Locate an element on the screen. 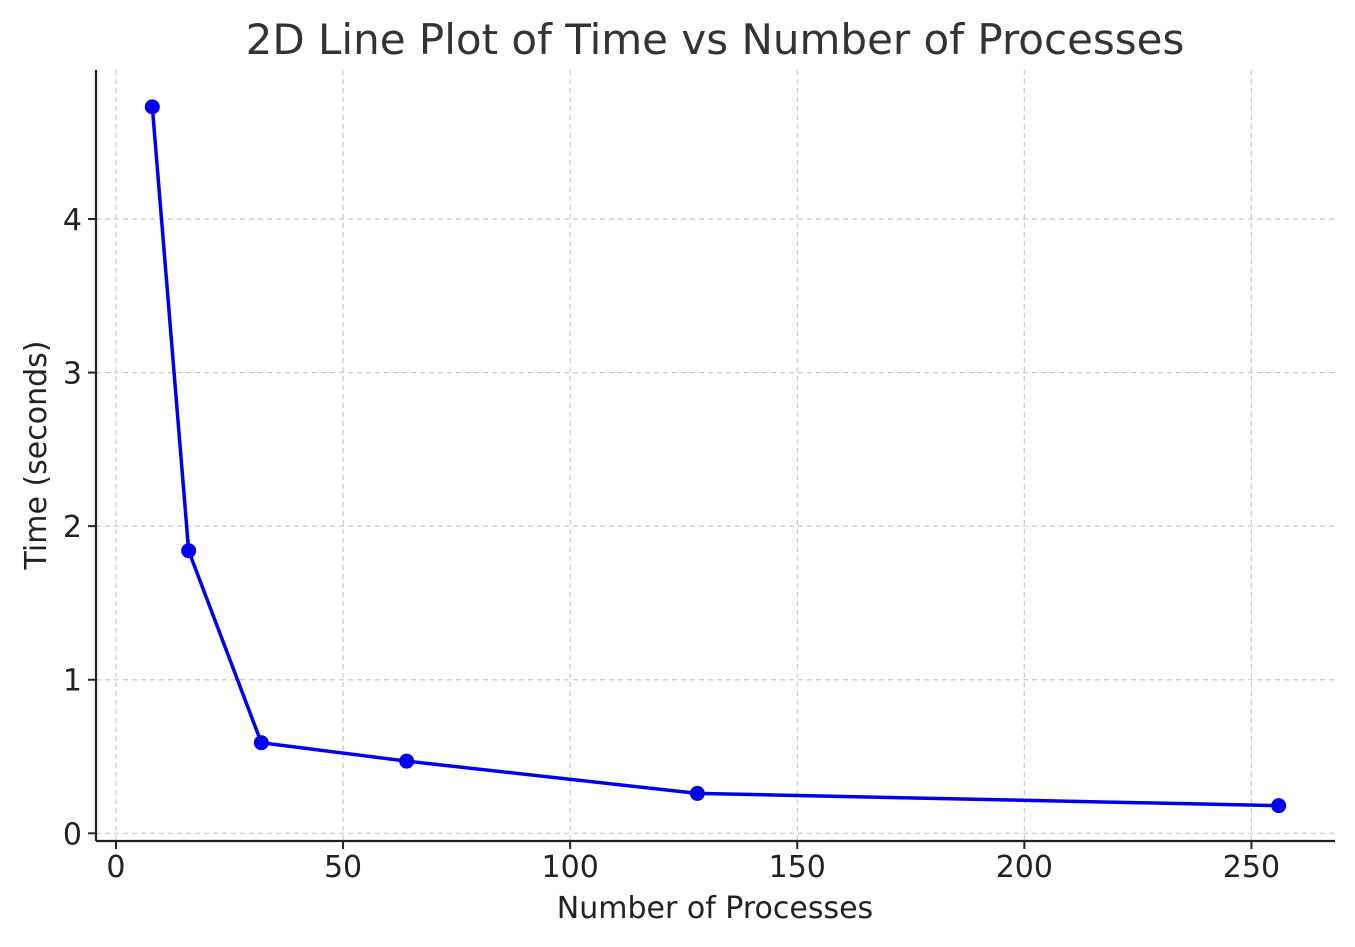 Image resolution: width=1355 pixels, height=947 pixels. y-axis-label: Time (seconds) is located at coordinates (36, 456).